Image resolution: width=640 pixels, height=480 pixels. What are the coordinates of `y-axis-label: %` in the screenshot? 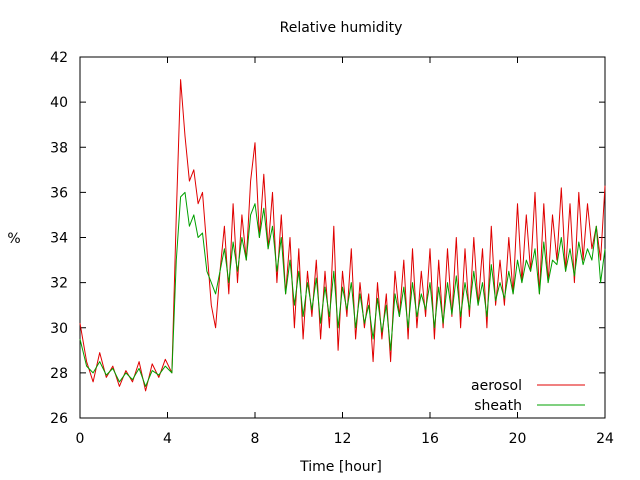 It's located at (13, 239).